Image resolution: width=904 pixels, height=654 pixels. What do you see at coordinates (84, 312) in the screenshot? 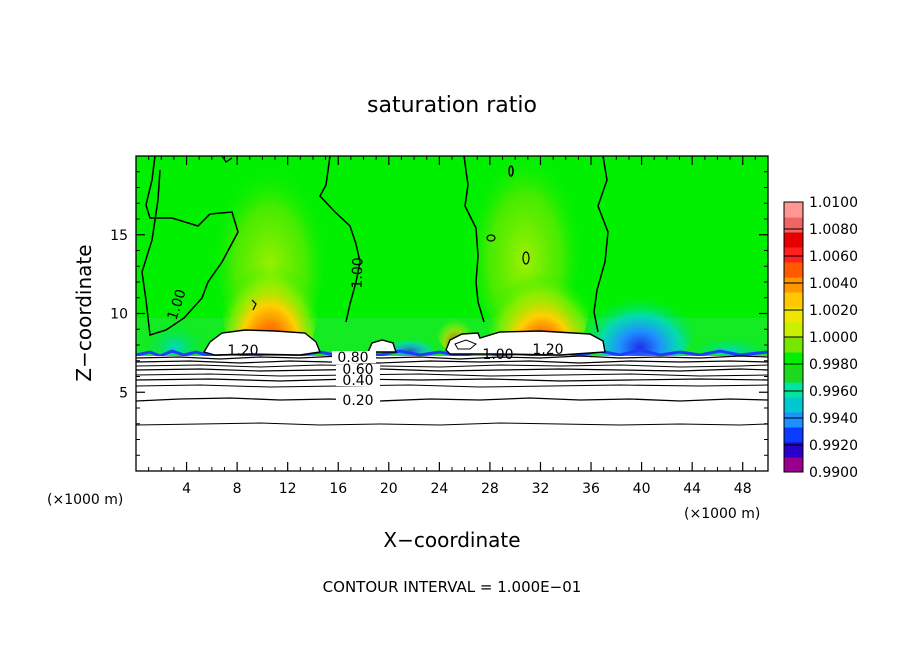
I see `y-axis-title: Z−coordinate` at bounding box center [84, 312].